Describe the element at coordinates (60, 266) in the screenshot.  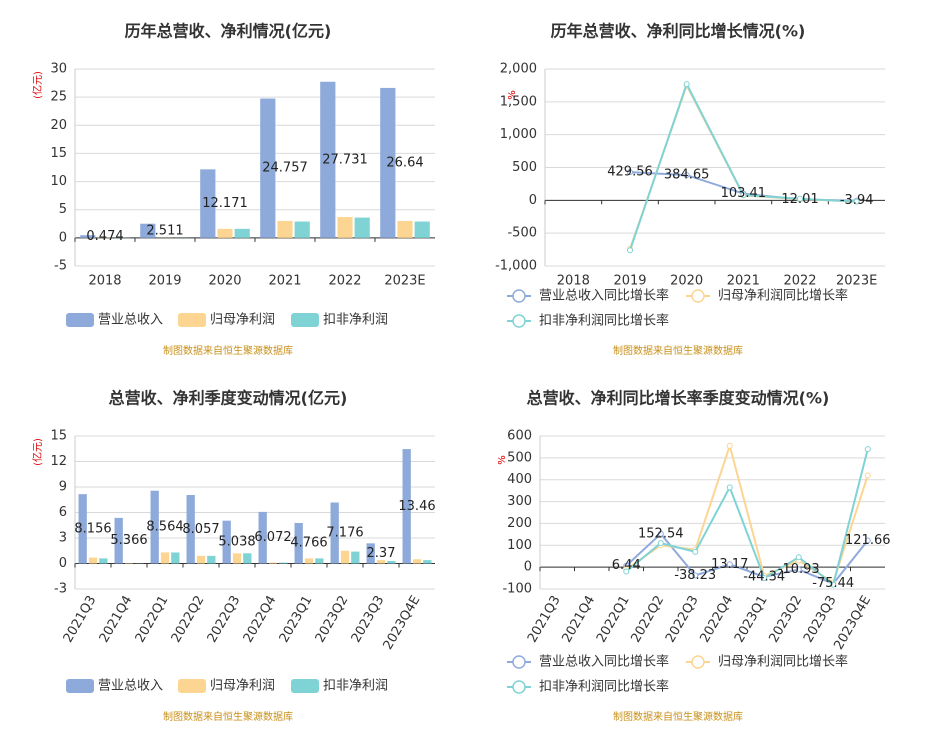
I see `y-tick-label: -5` at that location.